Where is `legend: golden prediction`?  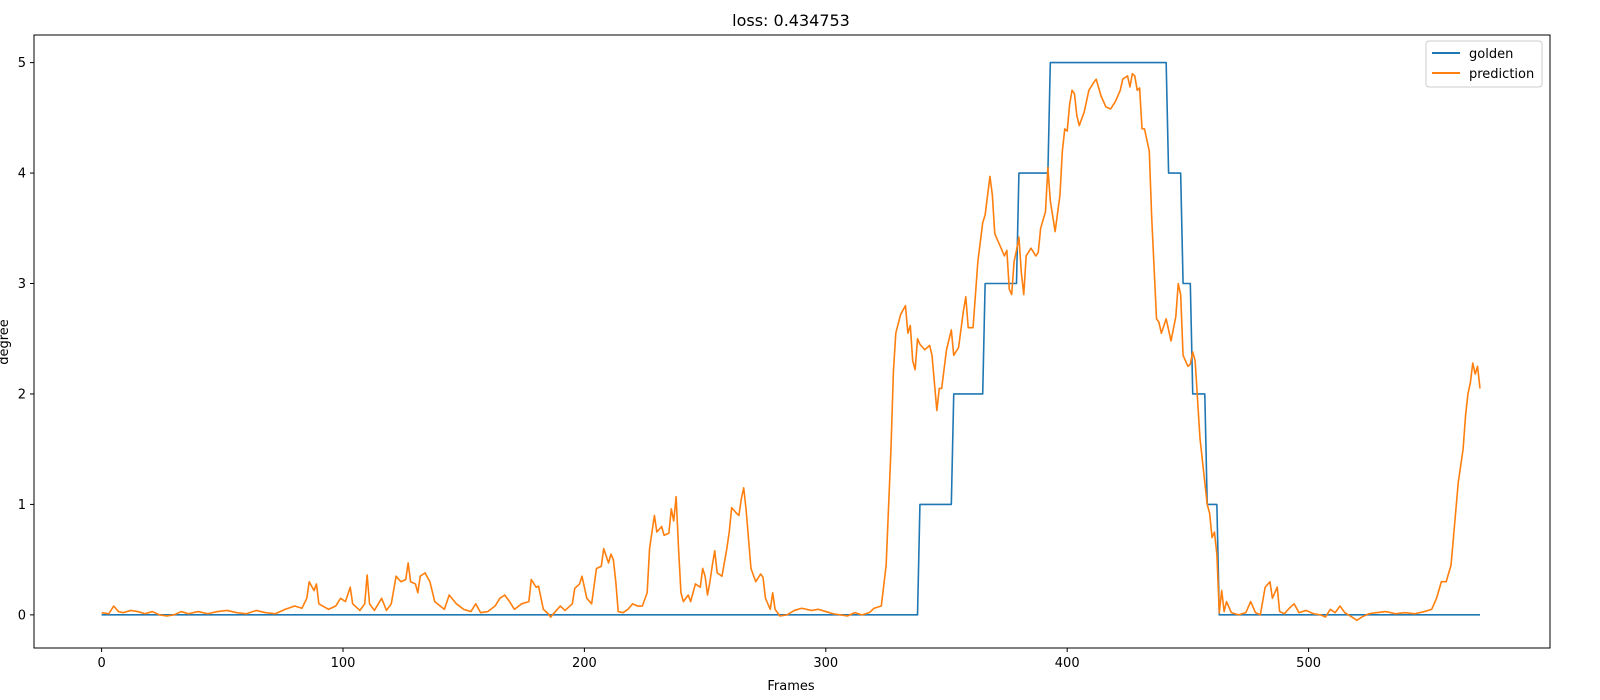
legend: golden prediction is located at coordinates (1484, 64).